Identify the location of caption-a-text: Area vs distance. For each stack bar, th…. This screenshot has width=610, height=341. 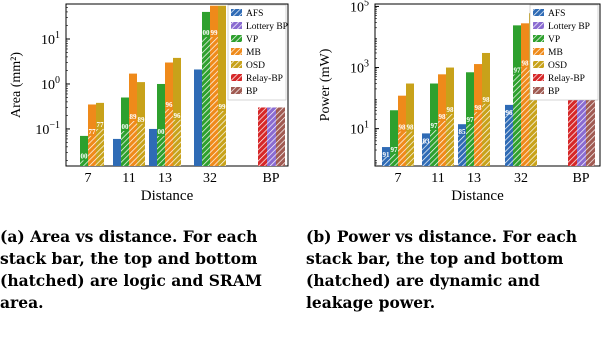
(131, 269).